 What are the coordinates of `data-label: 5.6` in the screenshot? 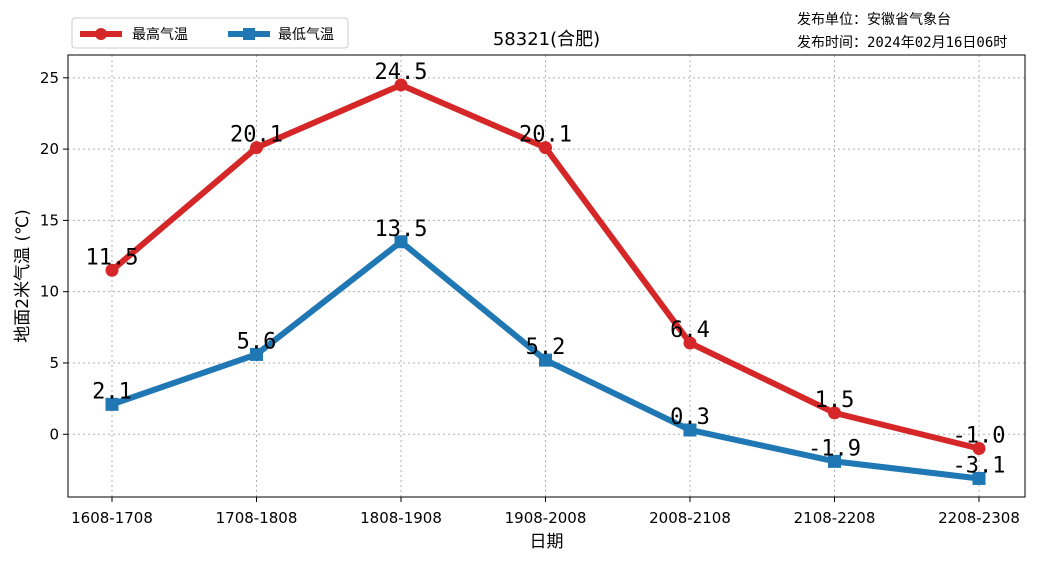 It's located at (257, 341).